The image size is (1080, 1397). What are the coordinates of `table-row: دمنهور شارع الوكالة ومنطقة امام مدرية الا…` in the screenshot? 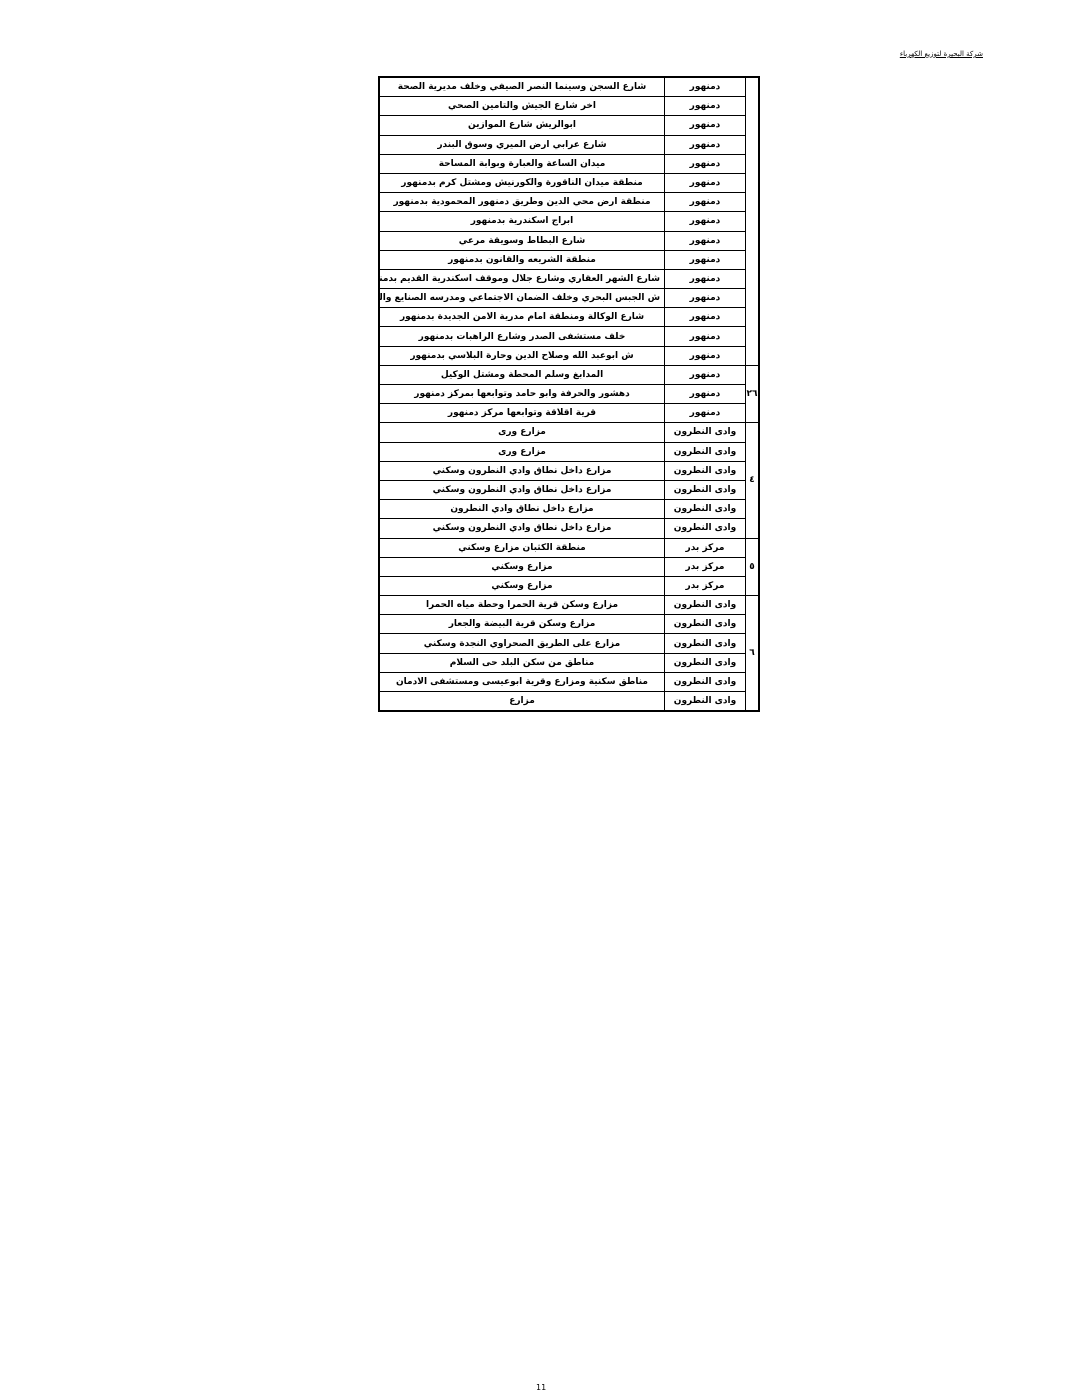 It's located at (568, 317).